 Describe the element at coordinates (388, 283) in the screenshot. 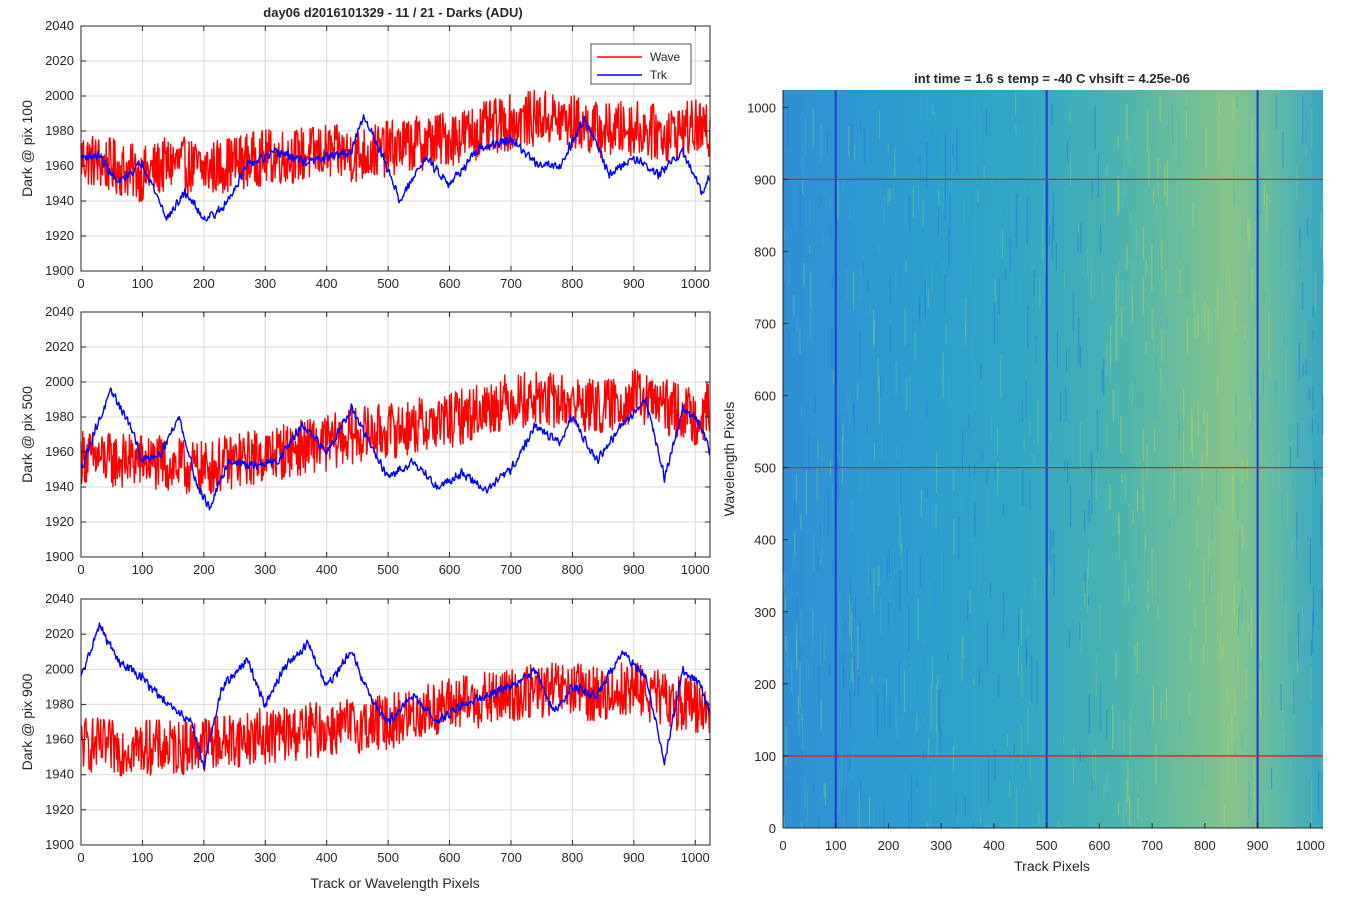

I see `x-tick-label: 500` at that location.